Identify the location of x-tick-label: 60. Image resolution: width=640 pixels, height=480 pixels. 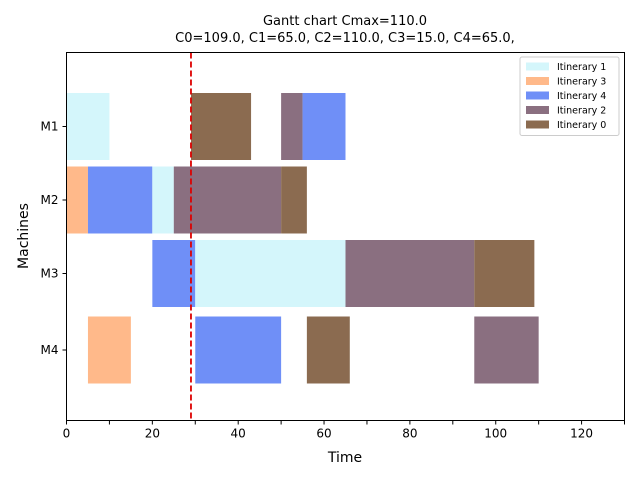
(323, 434).